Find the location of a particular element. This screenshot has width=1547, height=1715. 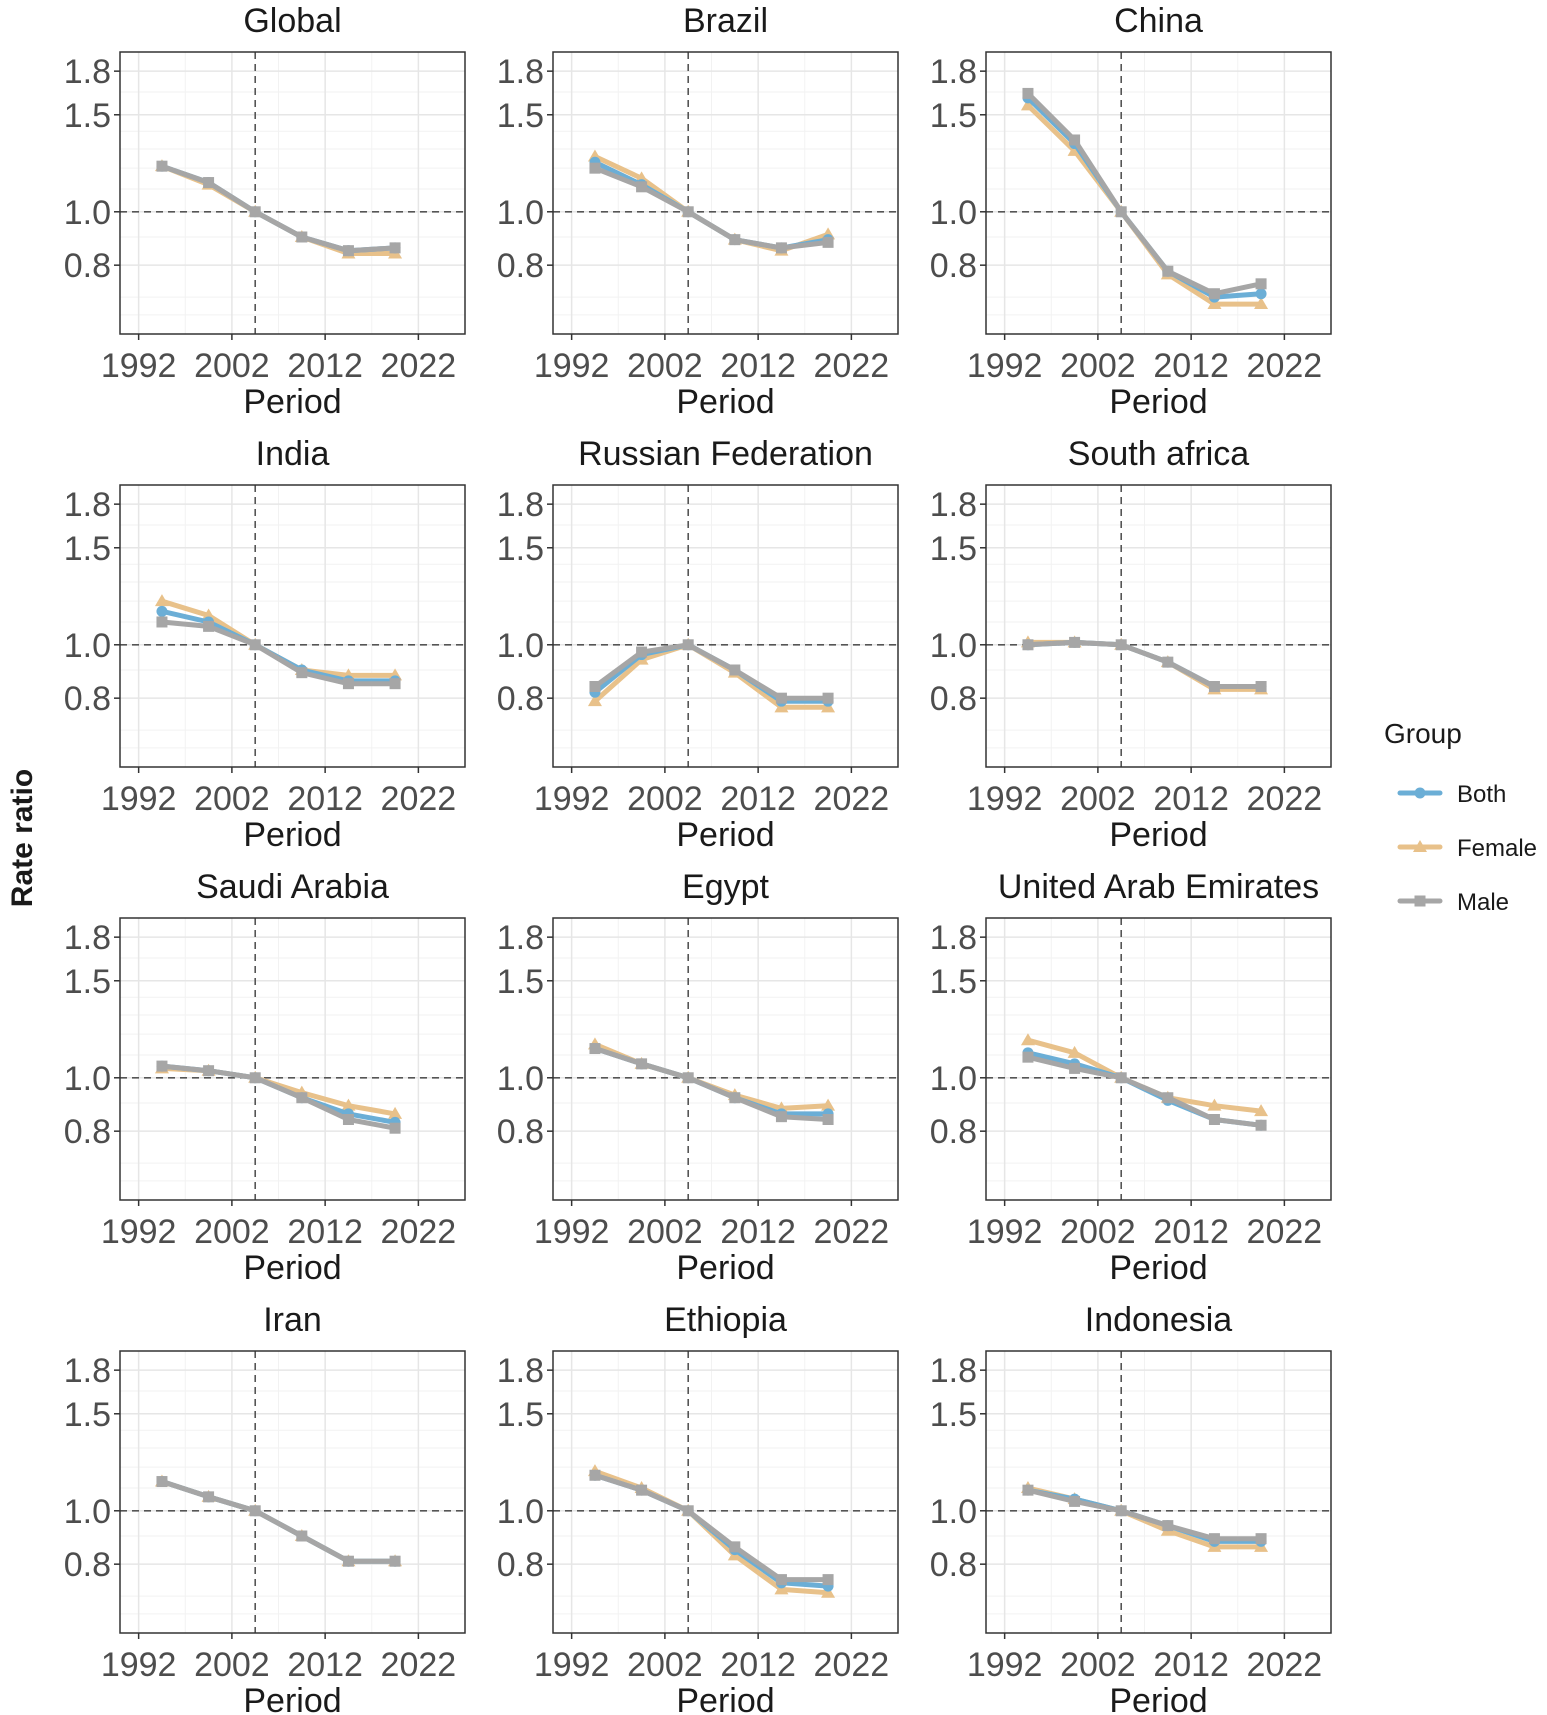

legend-item-female: Female is located at coordinates (1467, 848).